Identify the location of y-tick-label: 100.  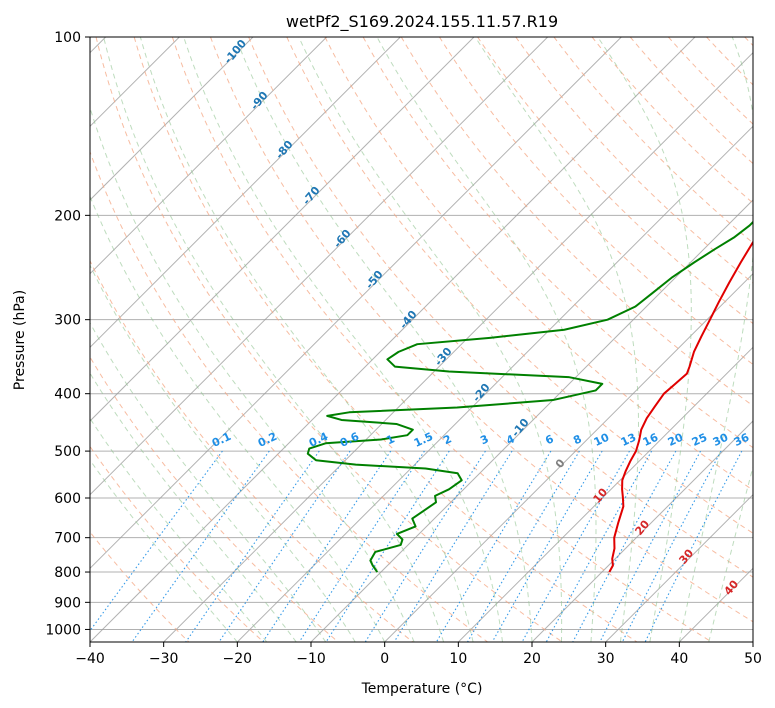
(67, 38).